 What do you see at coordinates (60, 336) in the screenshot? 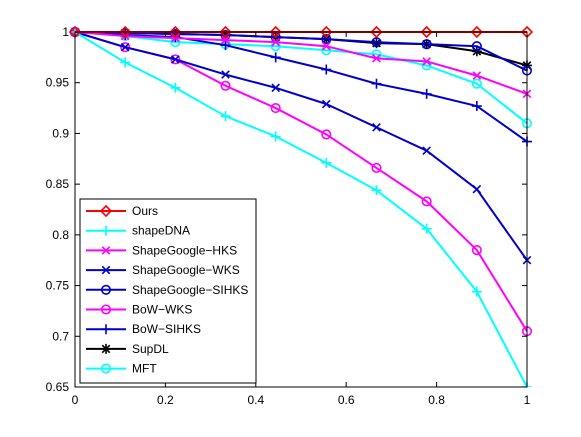
I see `y-tick-label: 0.7` at bounding box center [60, 336].